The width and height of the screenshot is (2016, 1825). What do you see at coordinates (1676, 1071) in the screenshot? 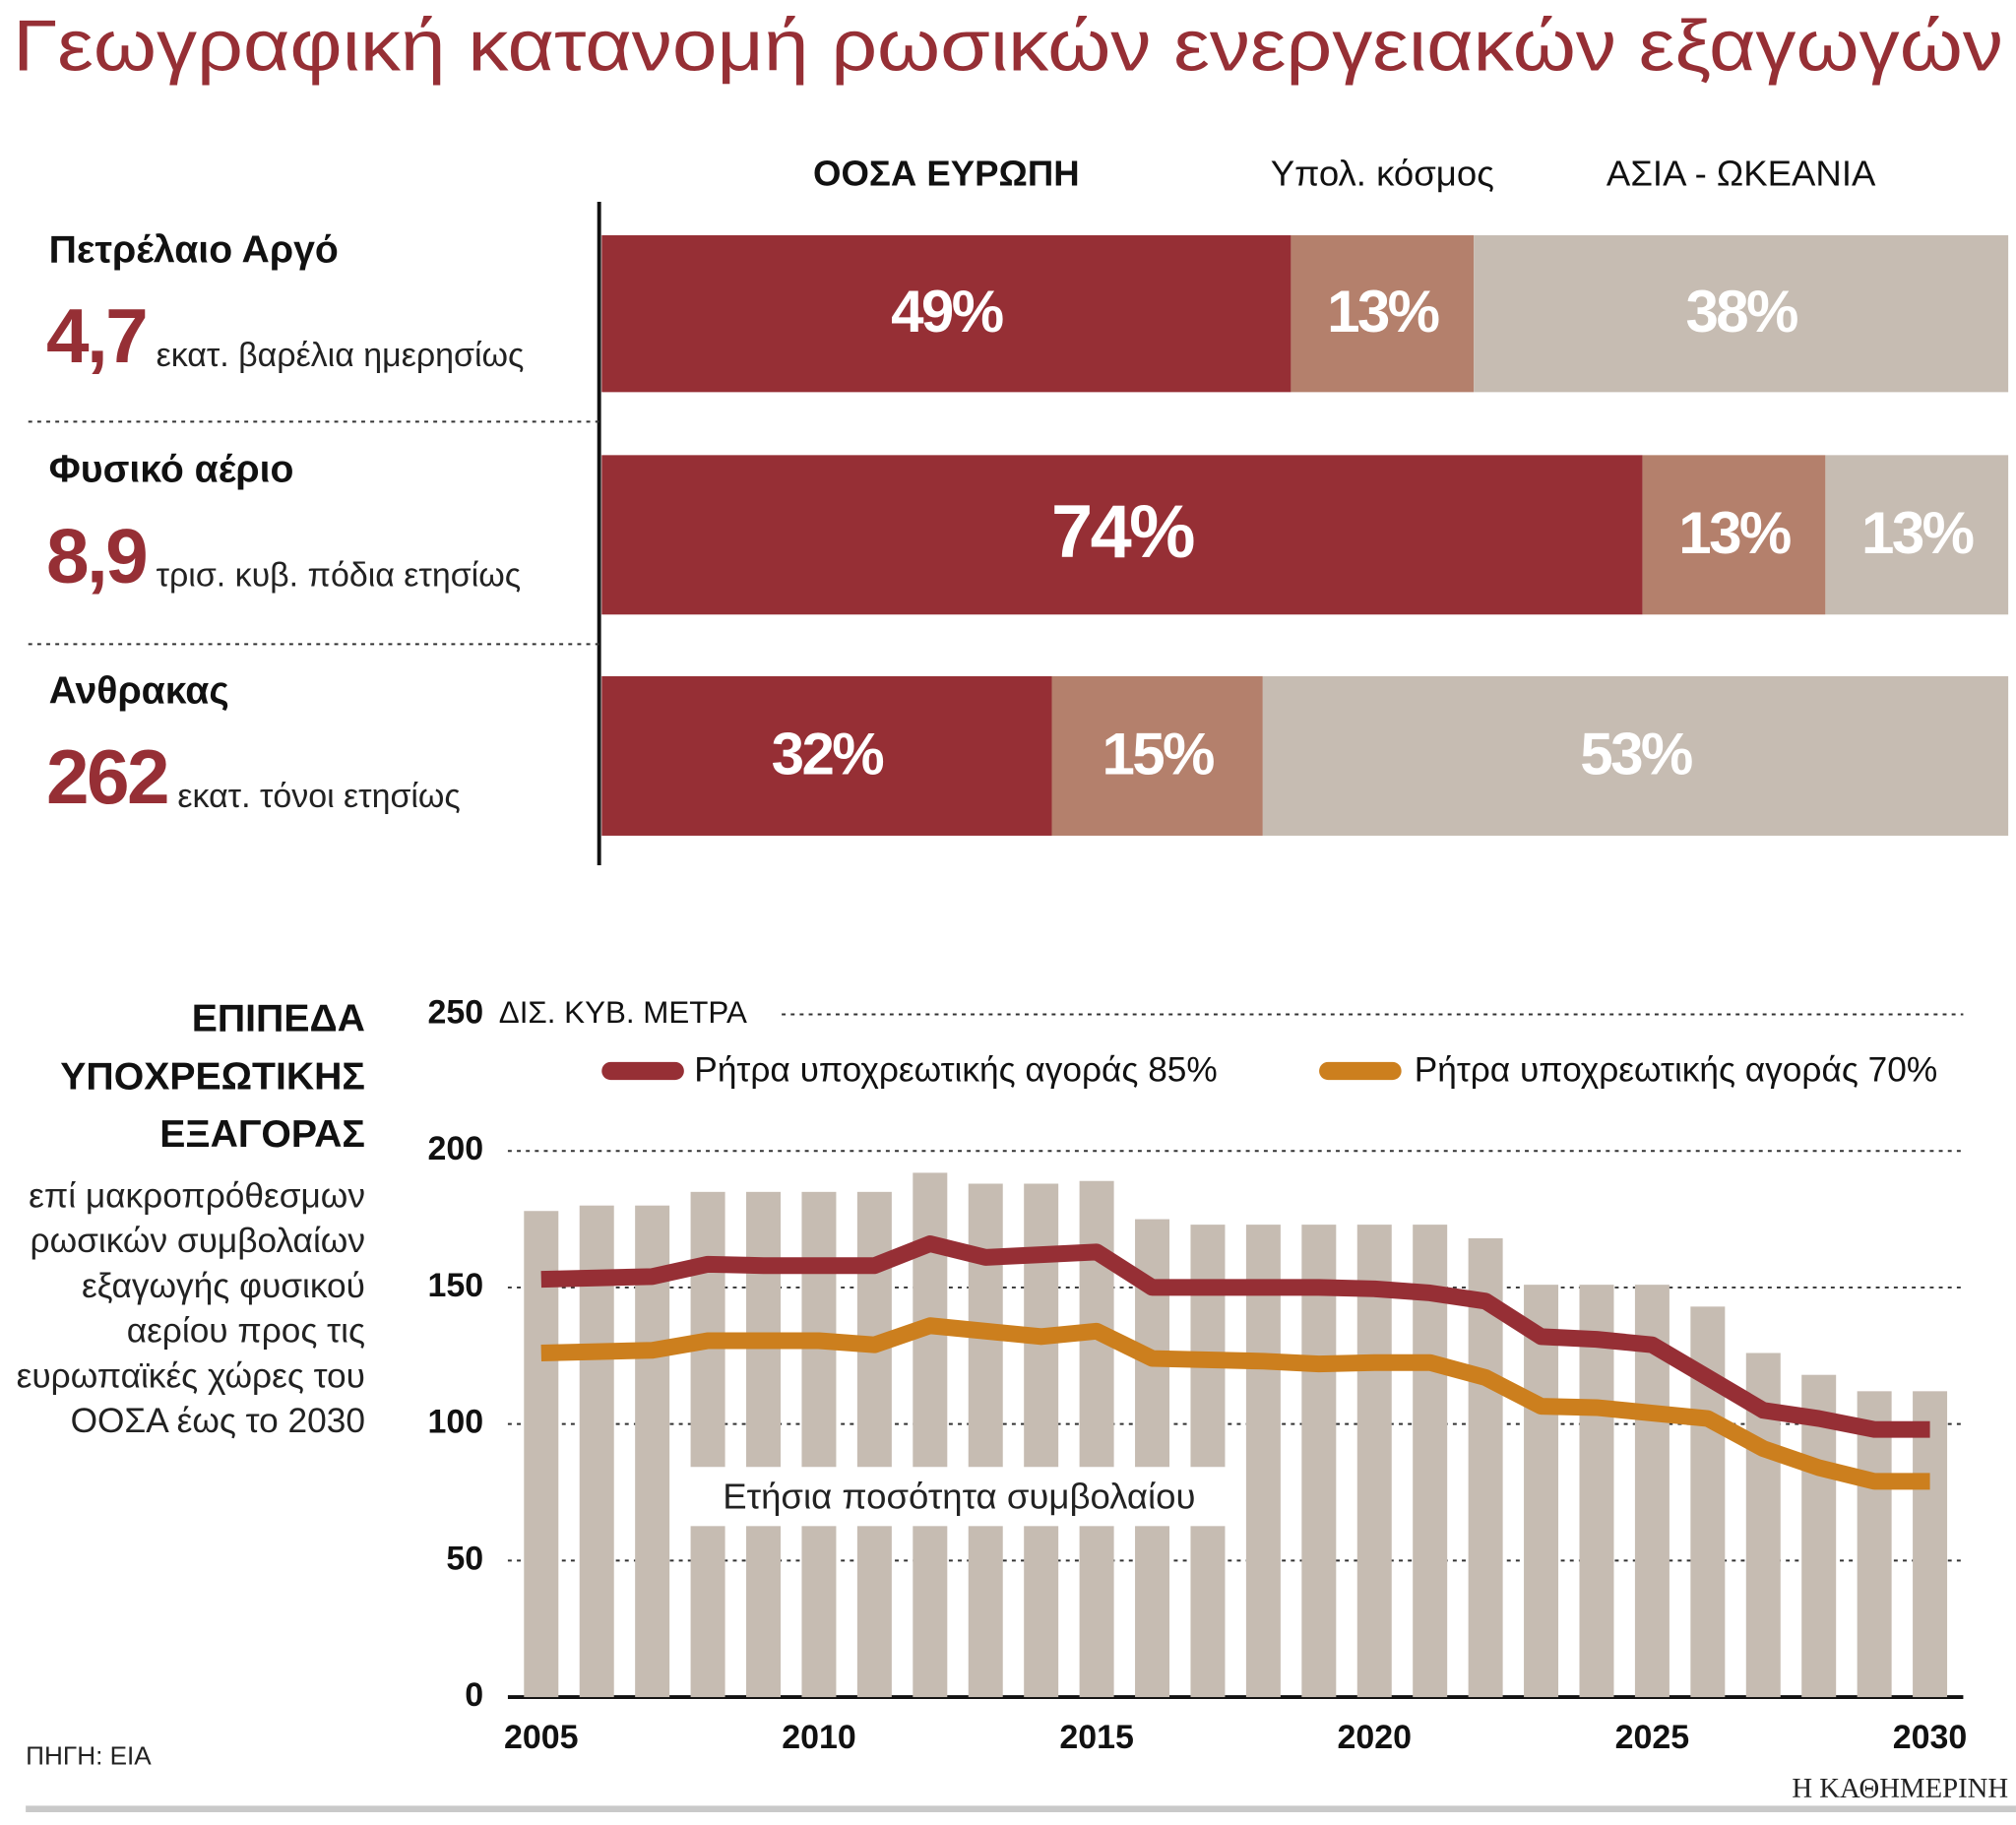
I see `legend-label: Ρήτρα υποχρεωτικής αγοράς 70%` at bounding box center [1676, 1071].